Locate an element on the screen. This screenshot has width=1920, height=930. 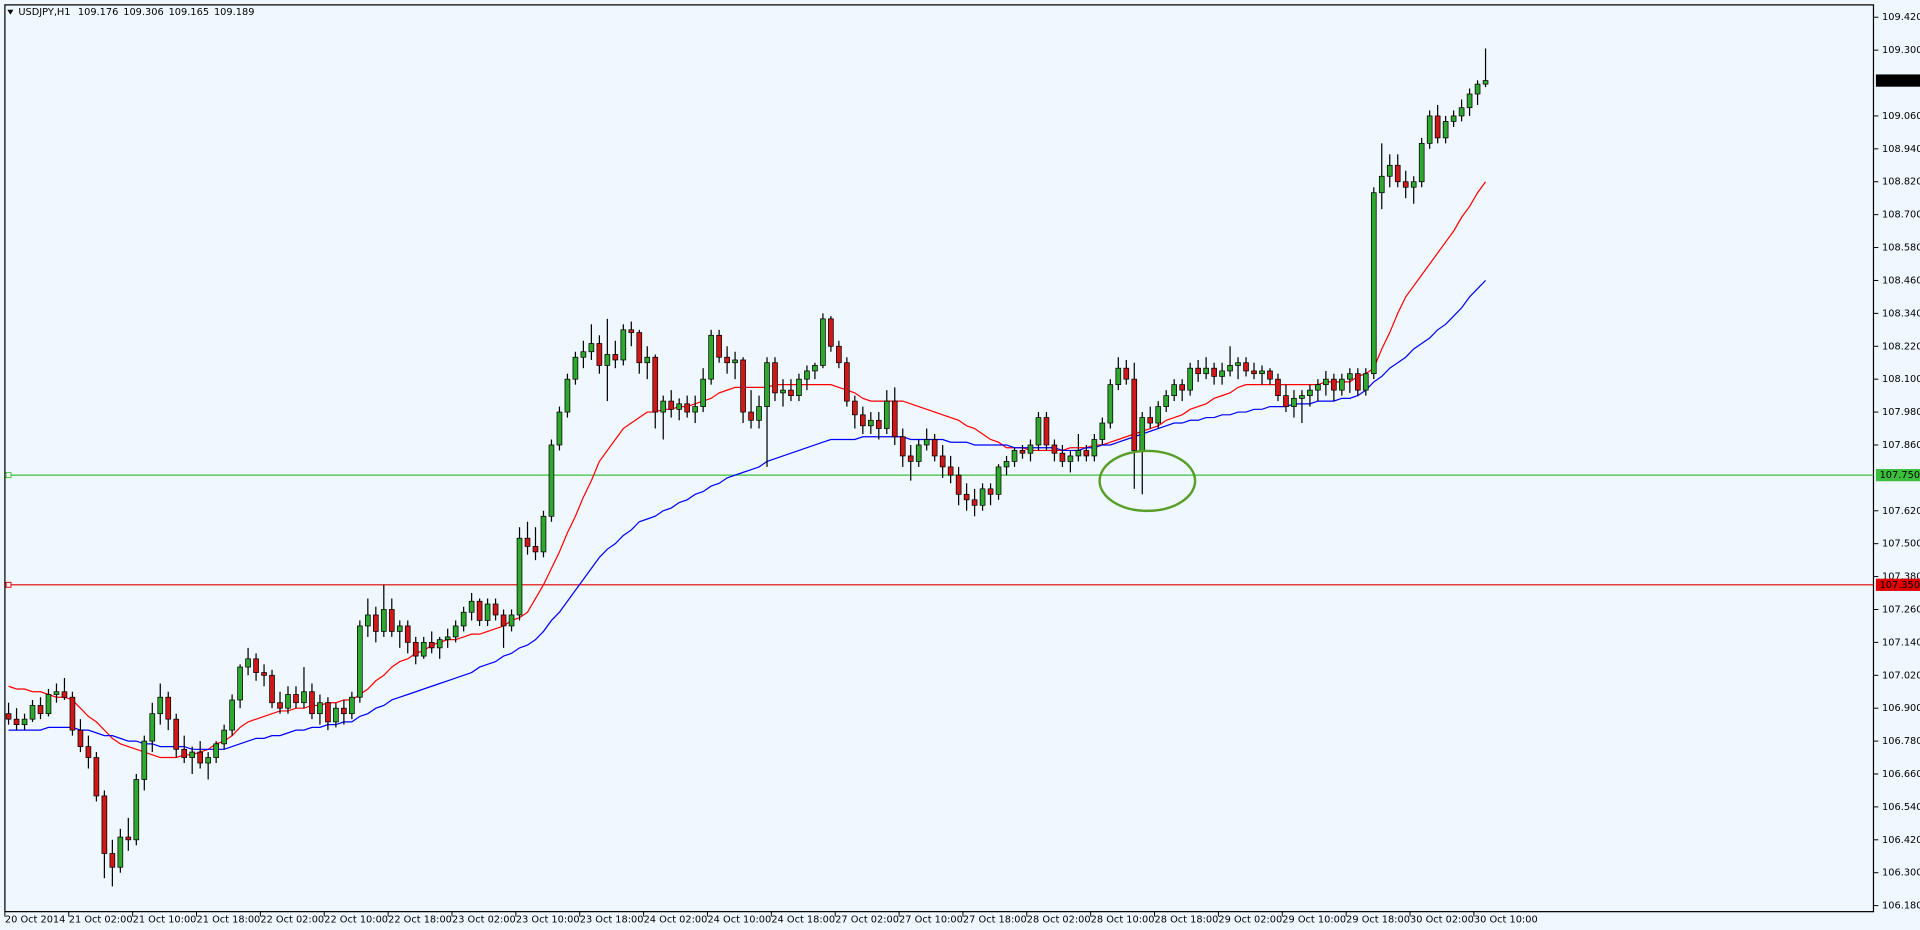
level-handle is located at coordinates (8, 584).